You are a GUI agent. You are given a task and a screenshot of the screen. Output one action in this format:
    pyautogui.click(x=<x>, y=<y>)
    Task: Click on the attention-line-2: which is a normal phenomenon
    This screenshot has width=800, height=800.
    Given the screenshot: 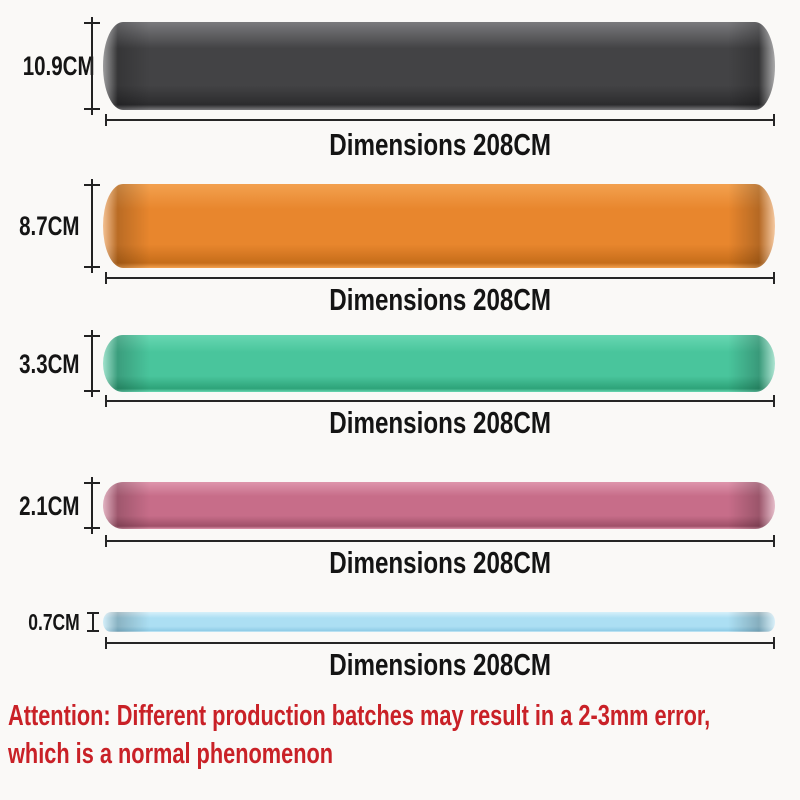 What is the action you would take?
    pyautogui.click(x=171, y=754)
    